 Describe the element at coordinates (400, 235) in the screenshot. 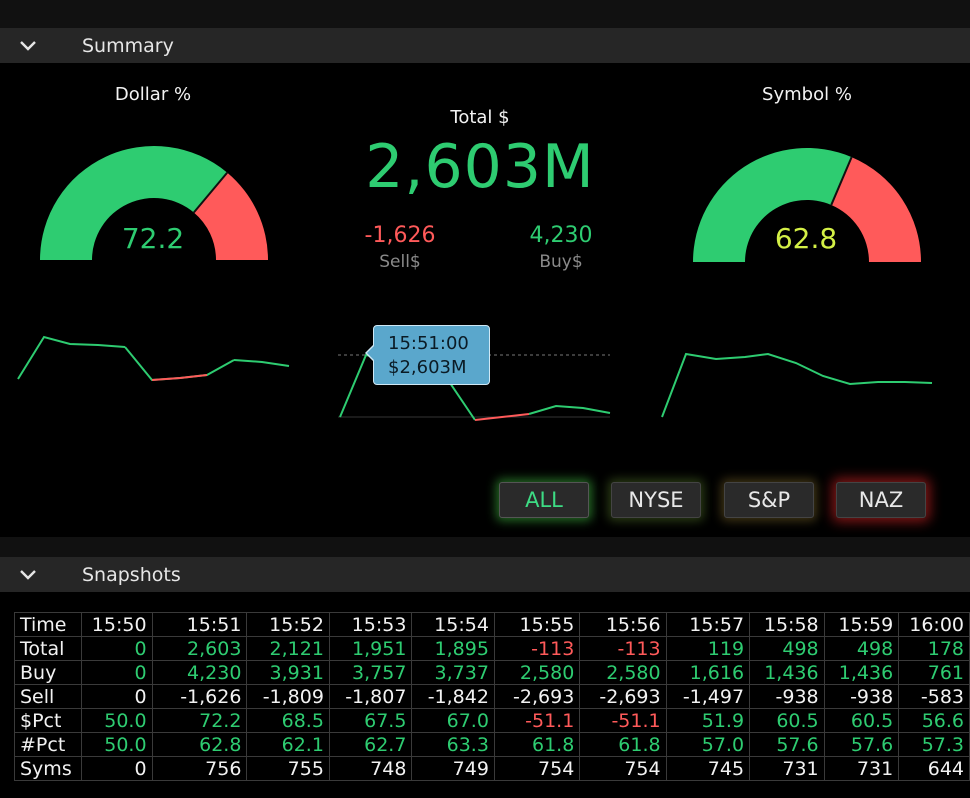

I see `sell-value: -1,626` at that location.